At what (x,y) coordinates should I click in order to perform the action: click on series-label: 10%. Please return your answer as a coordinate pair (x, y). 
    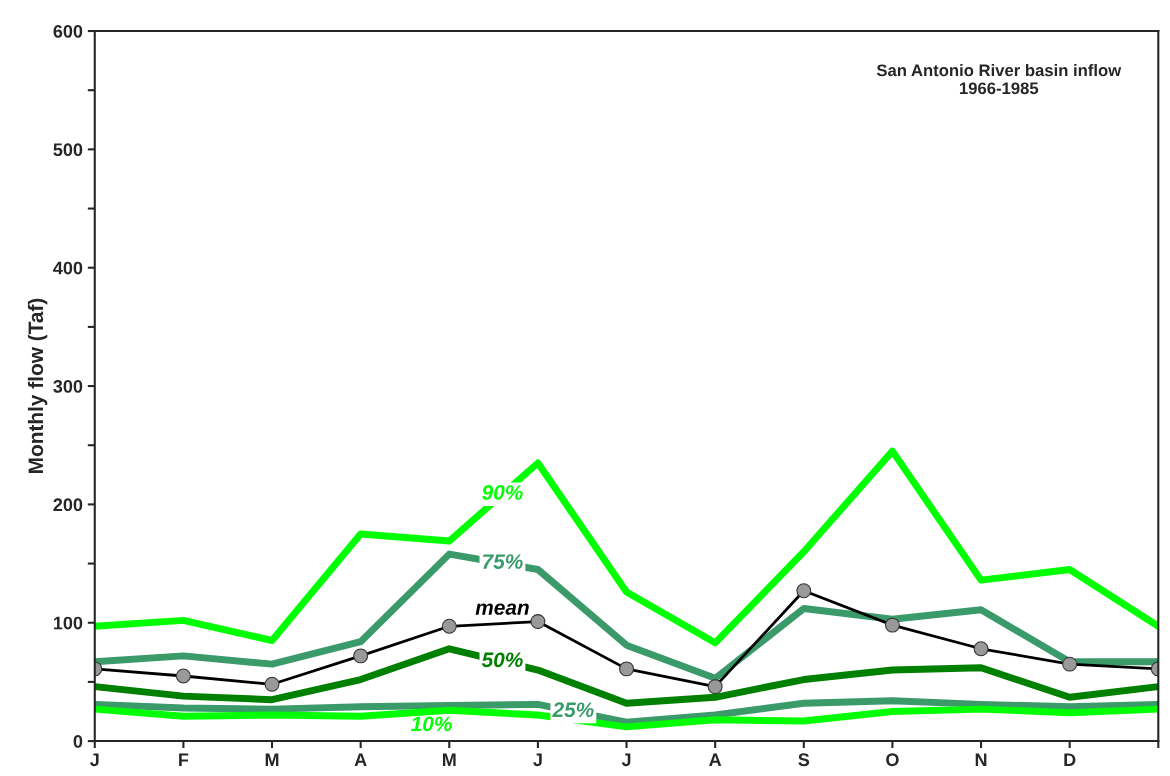
    Looking at the image, I should click on (431, 724).